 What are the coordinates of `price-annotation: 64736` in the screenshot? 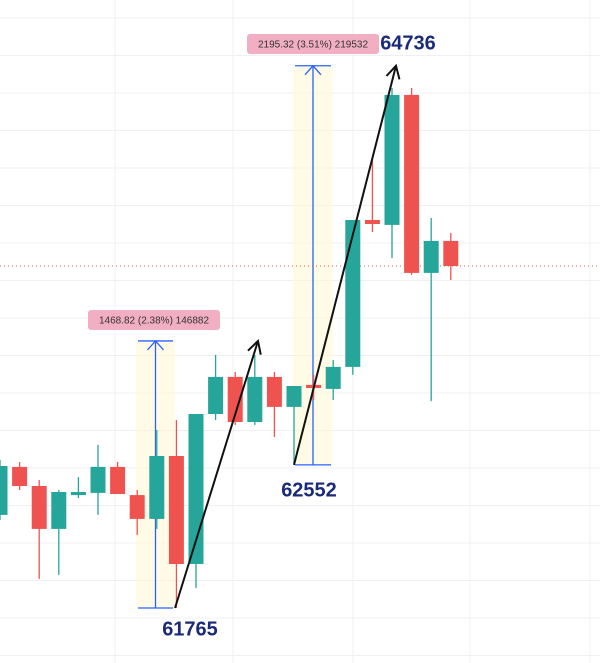 It's located at (408, 43).